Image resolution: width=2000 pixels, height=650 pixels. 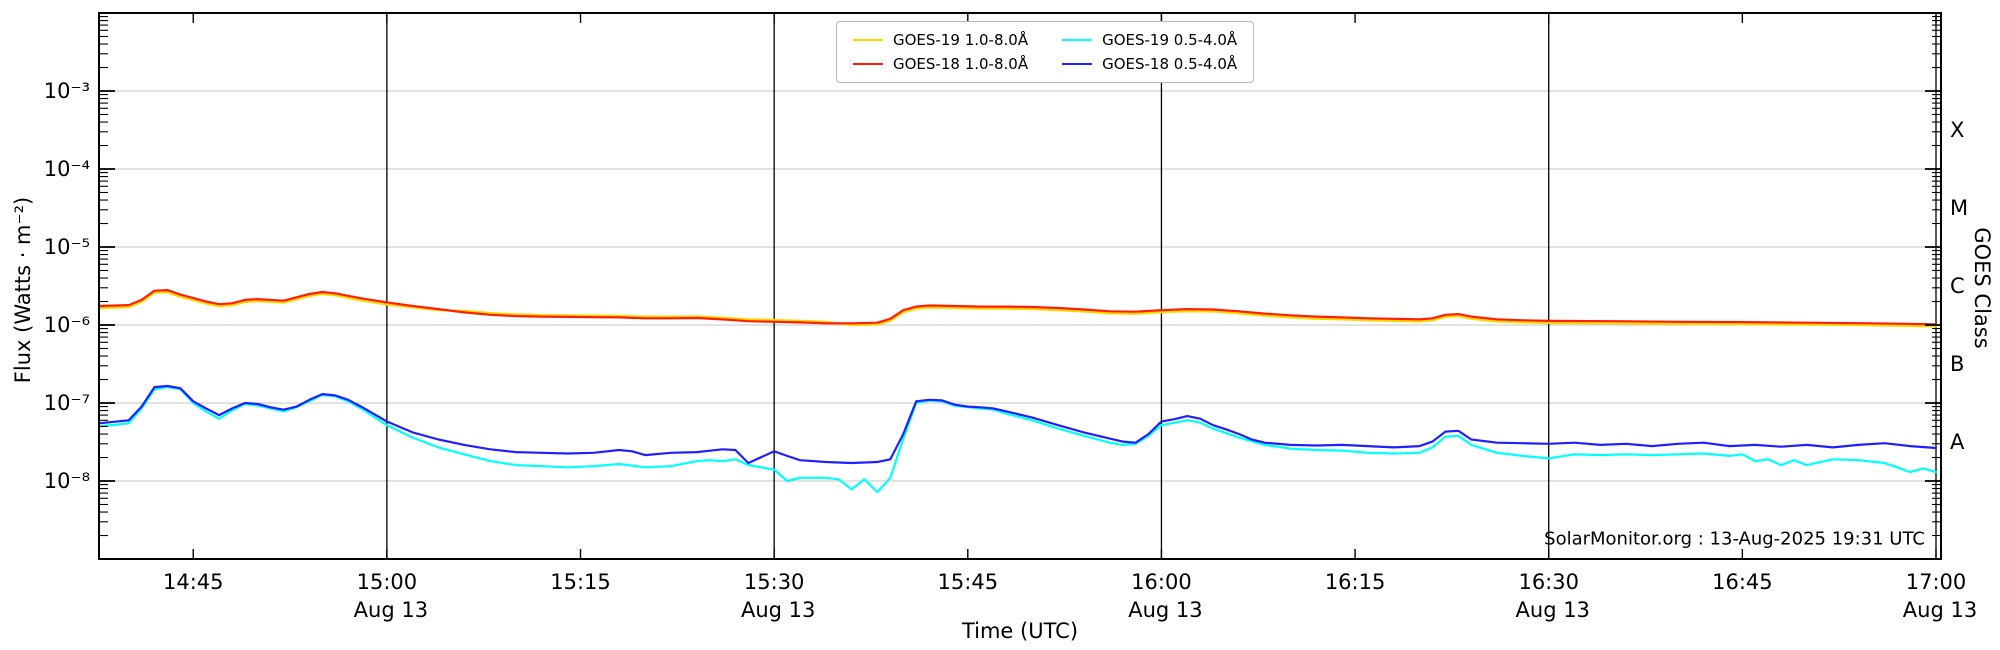 What do you see at coordinates (1957, 364) in the screenshot?
I see `goes-class-label-b: B` at bounding box center [1957, 364].